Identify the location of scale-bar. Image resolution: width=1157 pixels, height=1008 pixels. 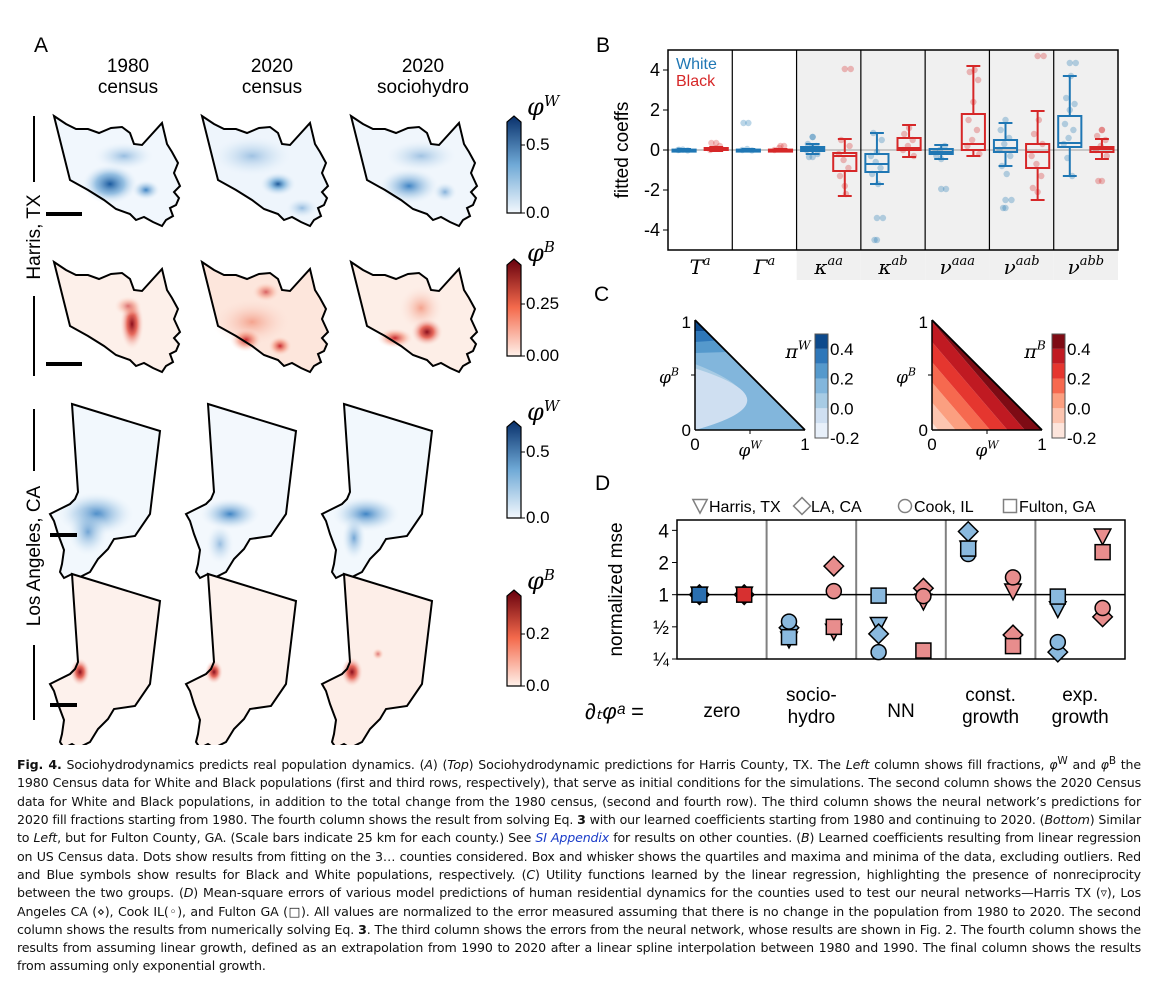
(64, 364).